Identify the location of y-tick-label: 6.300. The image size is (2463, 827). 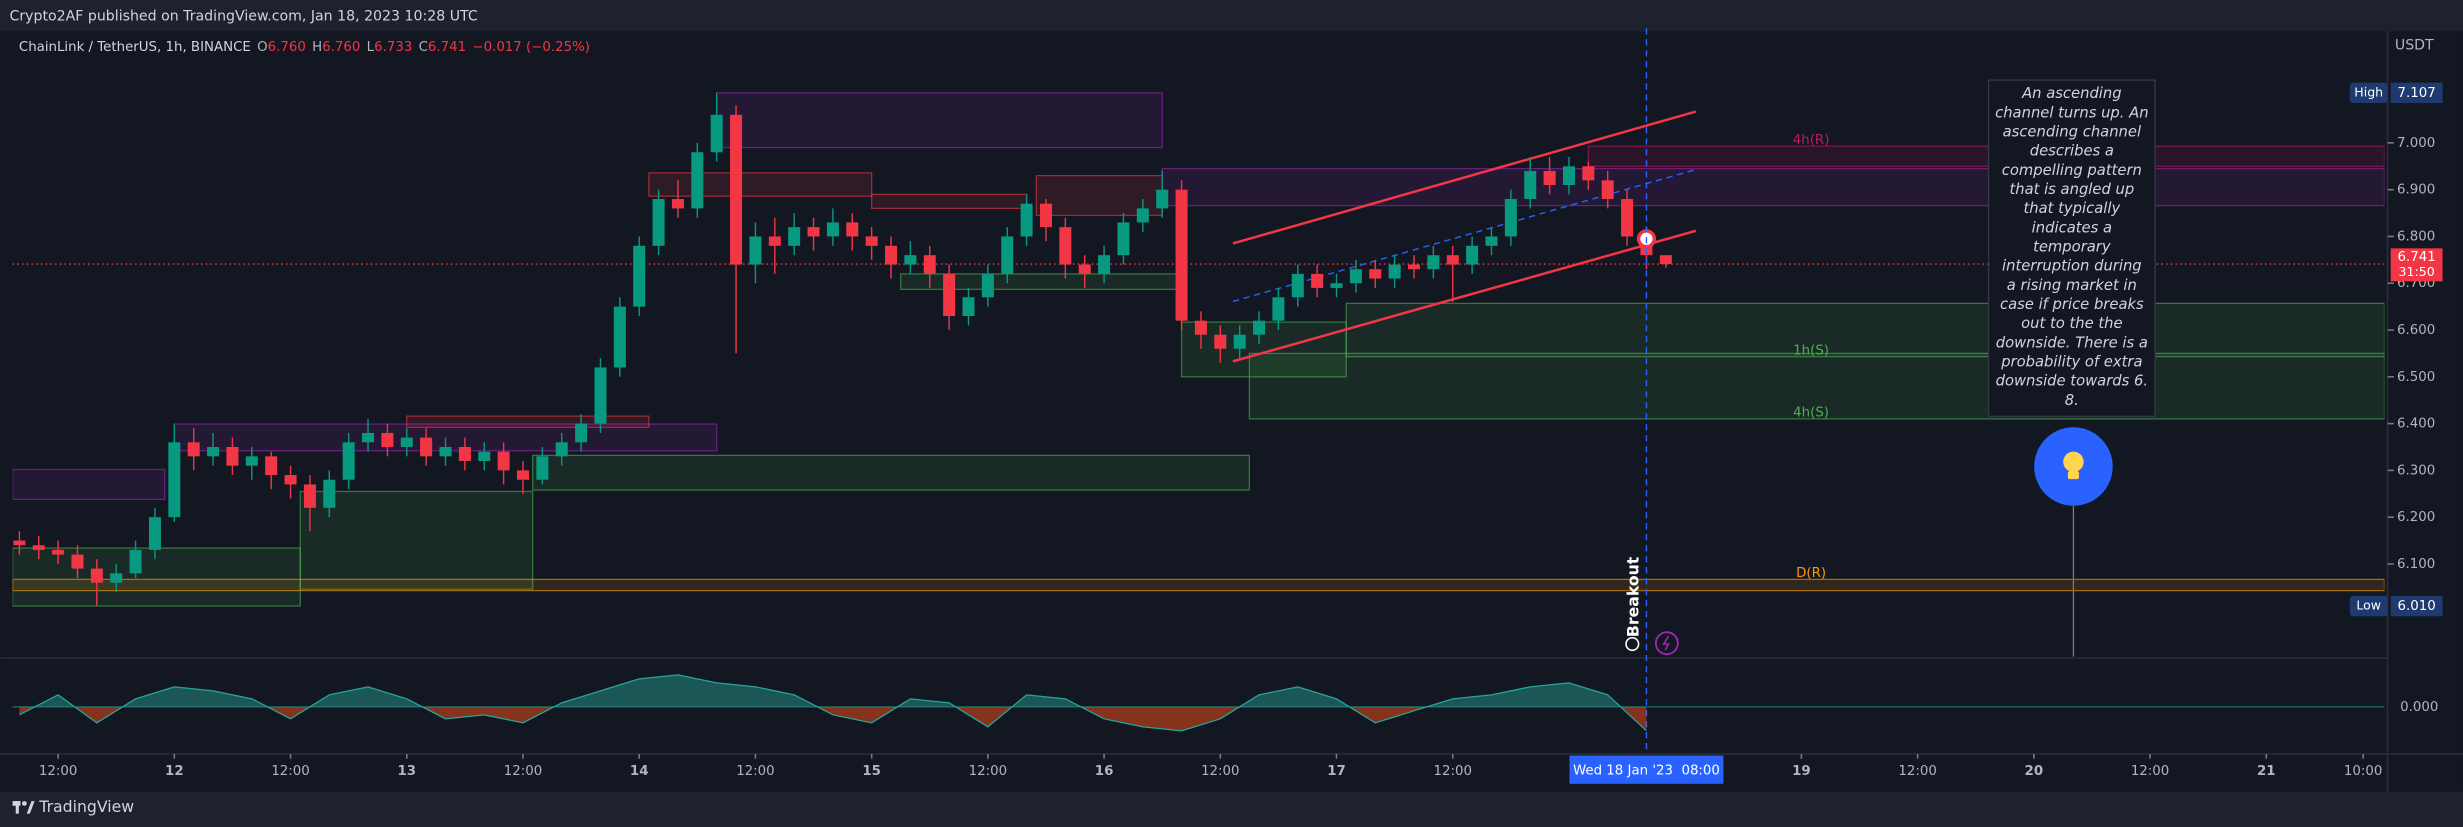
(2416, 470).